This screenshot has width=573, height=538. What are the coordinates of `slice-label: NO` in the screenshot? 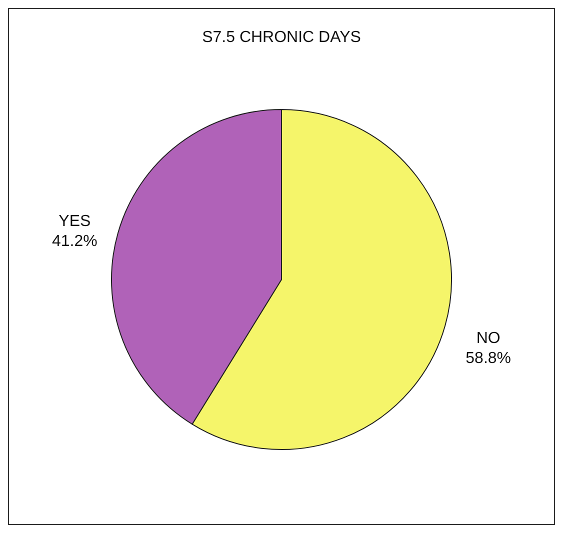 It's located at (488, 339).